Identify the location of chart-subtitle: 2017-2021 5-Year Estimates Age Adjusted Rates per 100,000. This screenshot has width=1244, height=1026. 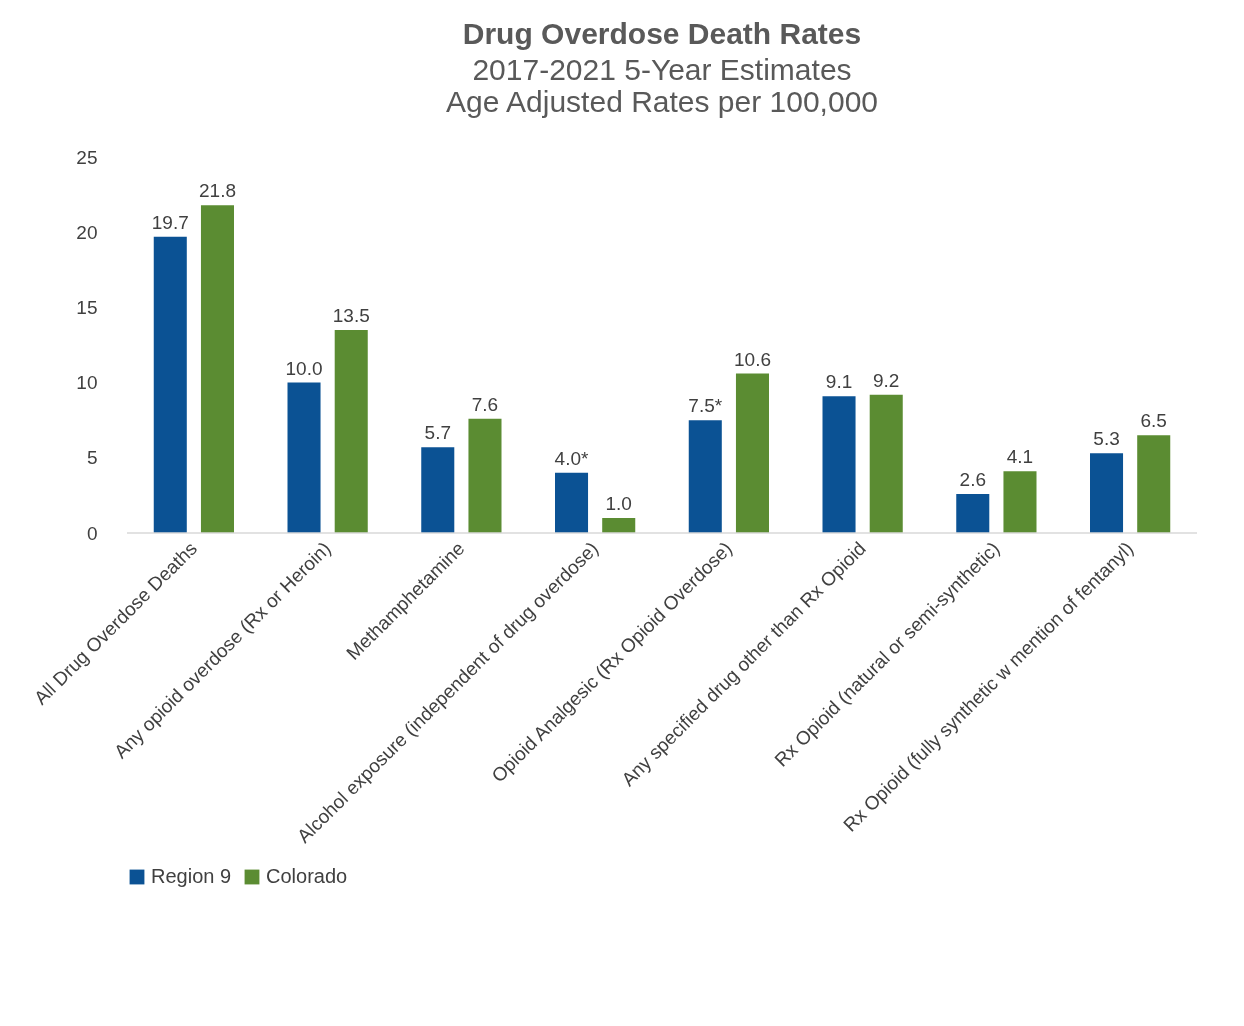
(662, 85).